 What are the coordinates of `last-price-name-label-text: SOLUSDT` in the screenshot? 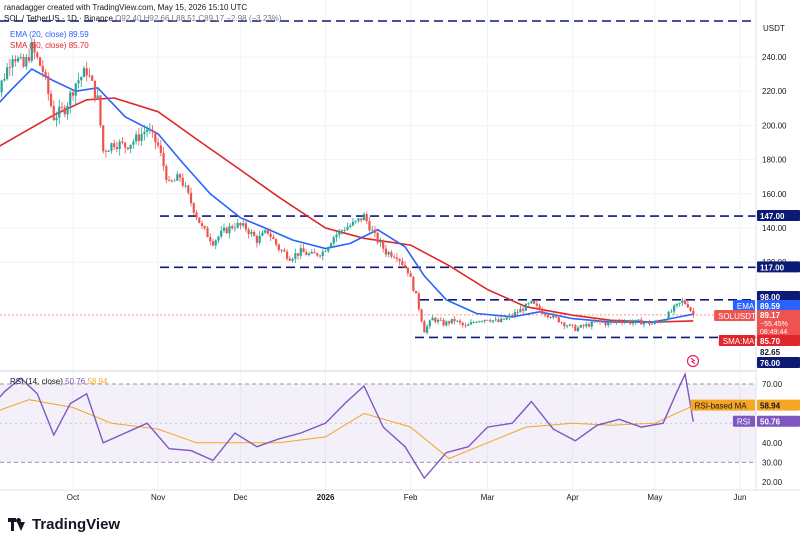 It's located at (737, 316).